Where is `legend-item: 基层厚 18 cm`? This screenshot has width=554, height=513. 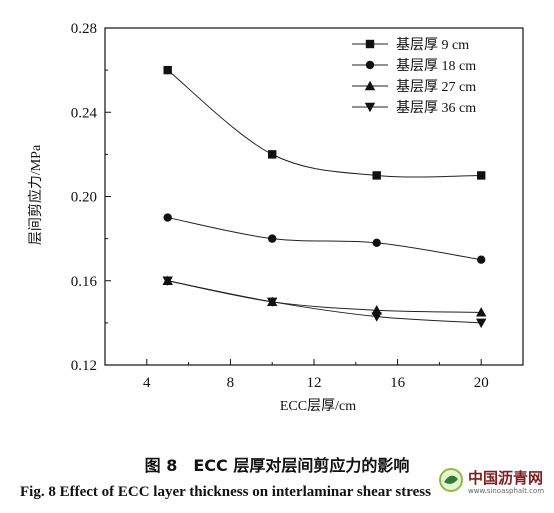 legend-item: 基层厚 18 cm is located at coordinates (414, 65).